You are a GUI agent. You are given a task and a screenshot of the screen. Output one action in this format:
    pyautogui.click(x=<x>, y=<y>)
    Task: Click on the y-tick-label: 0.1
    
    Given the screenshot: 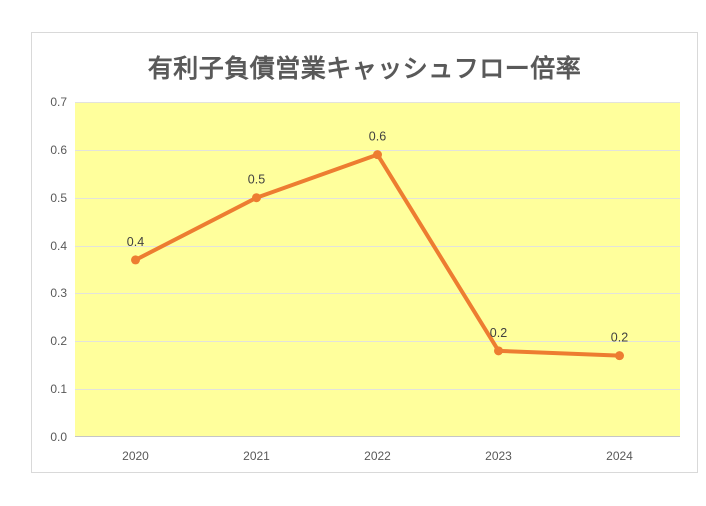 What is the action you would take?
    pyautogui.click(x=58, y=389)
    